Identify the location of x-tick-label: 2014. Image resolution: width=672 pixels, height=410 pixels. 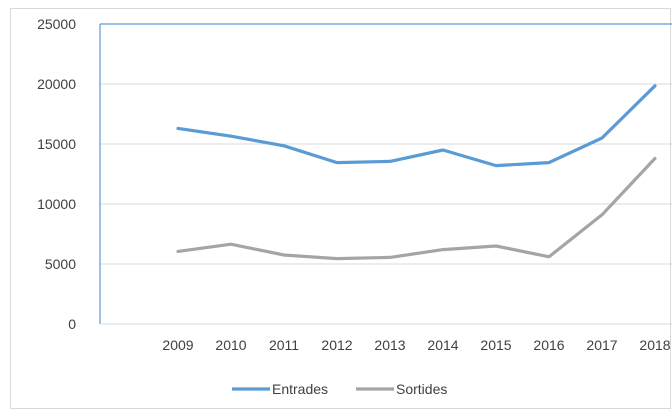
(442, 345).